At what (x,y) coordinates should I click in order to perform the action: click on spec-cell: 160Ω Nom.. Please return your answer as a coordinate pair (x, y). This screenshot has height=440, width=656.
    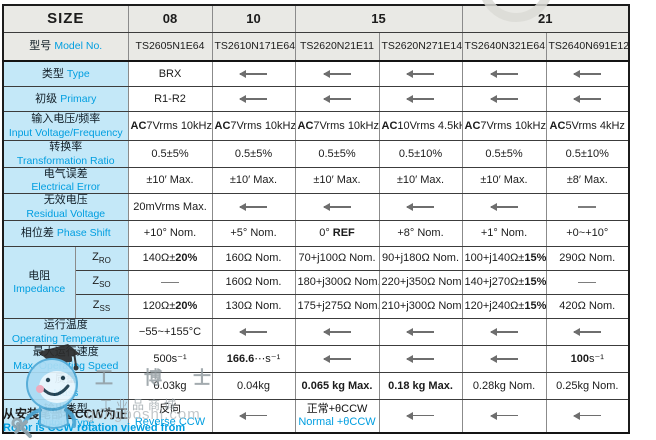
    Looking at the image, I should click on (253, 259).